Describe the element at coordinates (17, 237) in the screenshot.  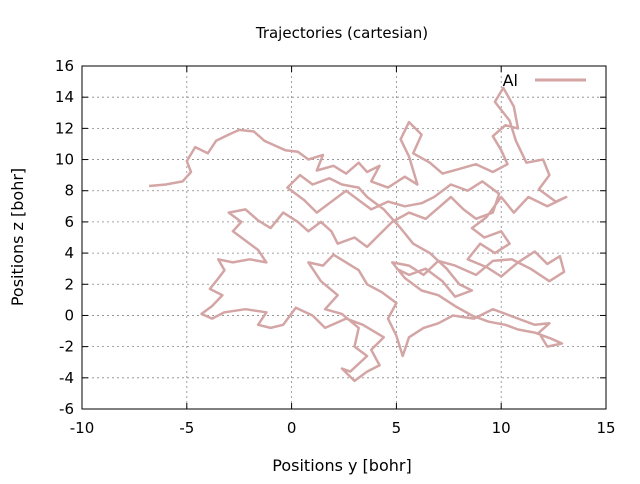
I see `y-axis-label: Positions z [bohr]` at that location.